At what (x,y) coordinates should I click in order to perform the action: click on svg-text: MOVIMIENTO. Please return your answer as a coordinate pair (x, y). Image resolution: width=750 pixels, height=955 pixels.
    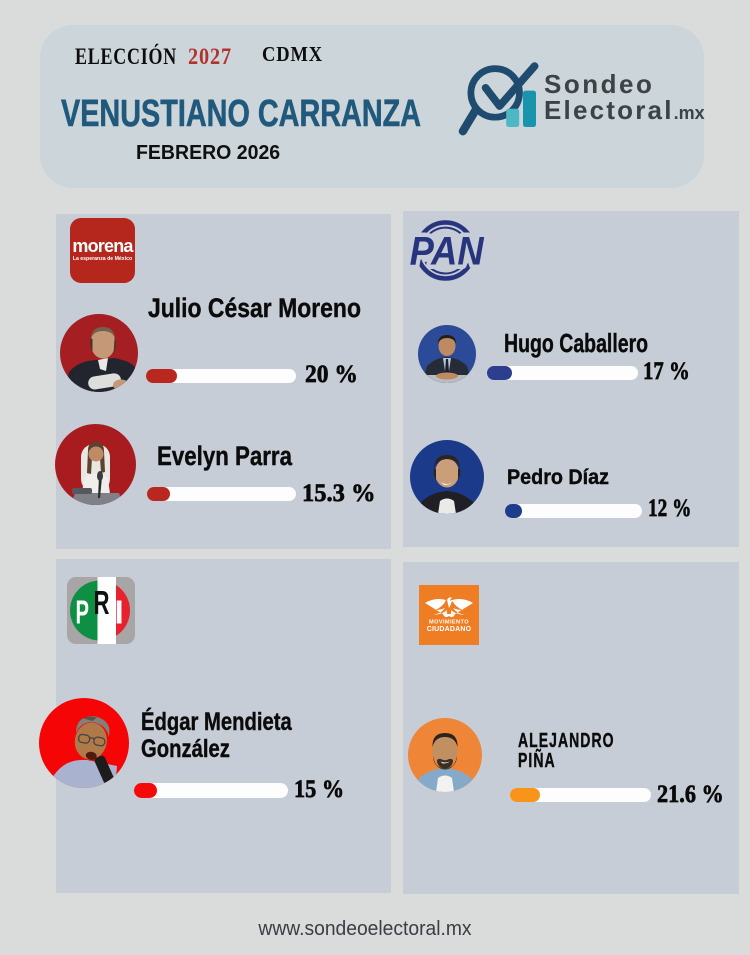
    Looking at the image, I should click on (449, 623).